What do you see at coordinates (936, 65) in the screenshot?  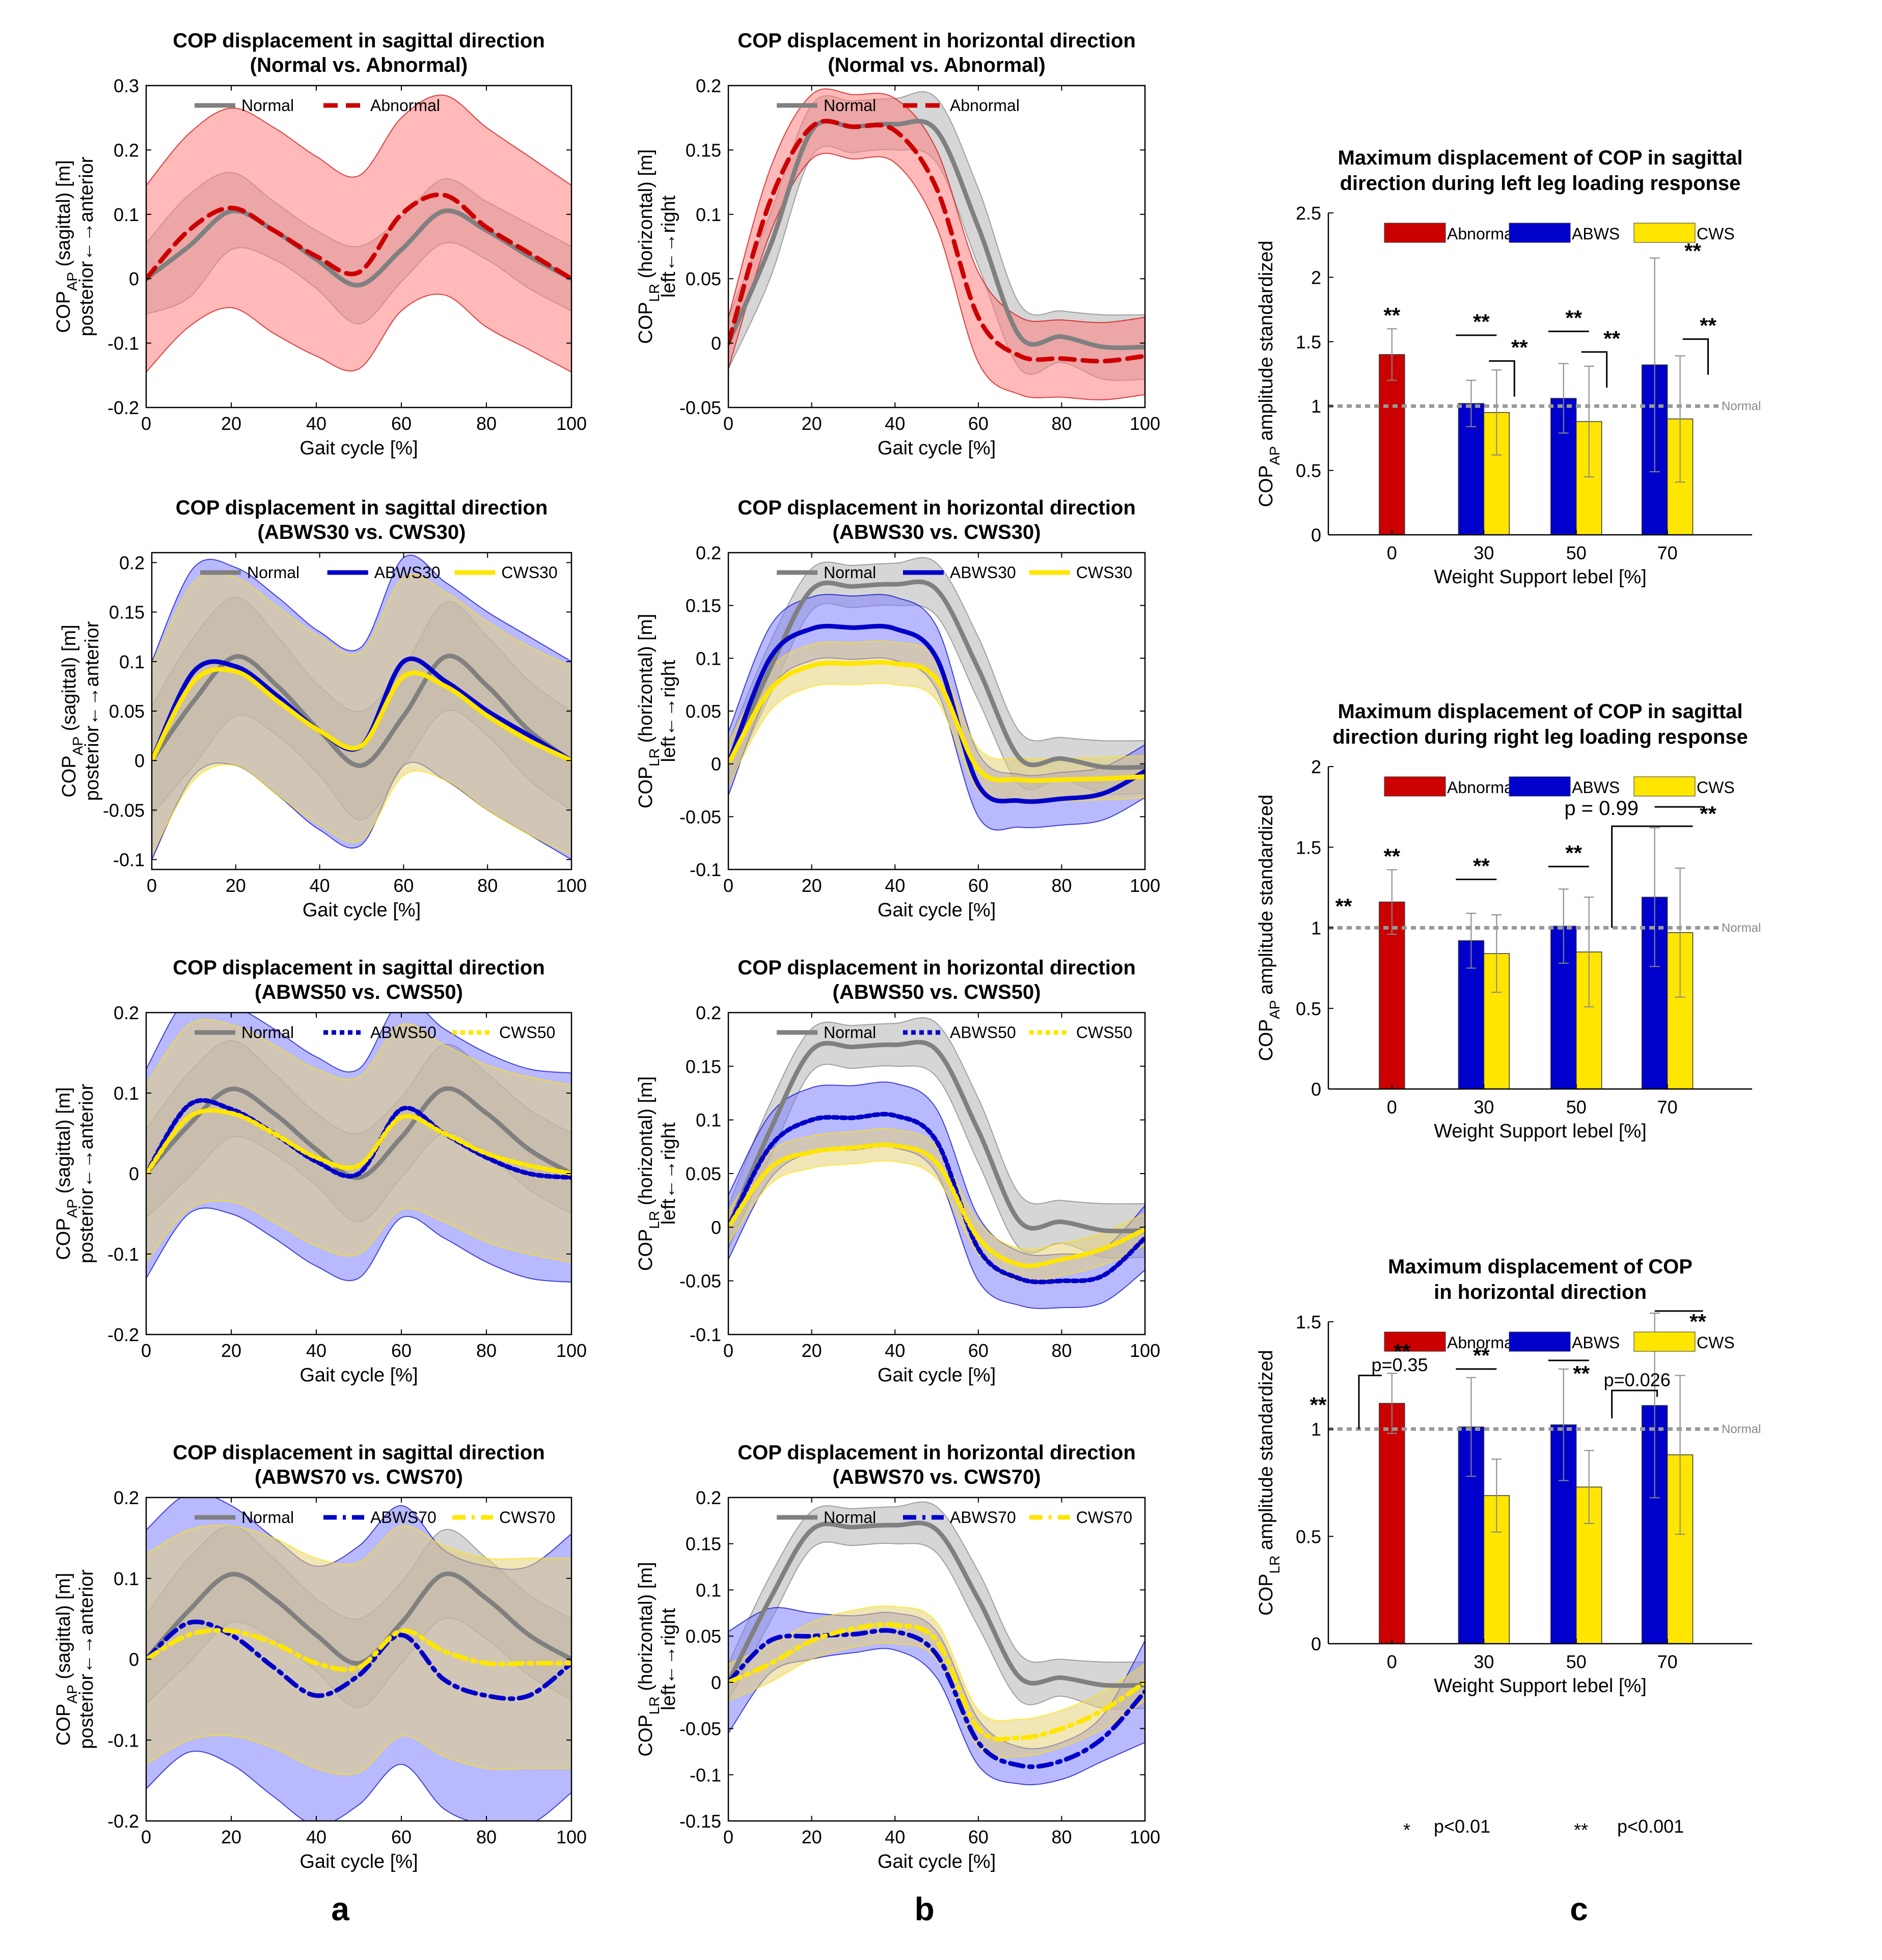 I see `chart-title-line2: (Normal vs. Abnormal)` at bounding box center [936, 65].